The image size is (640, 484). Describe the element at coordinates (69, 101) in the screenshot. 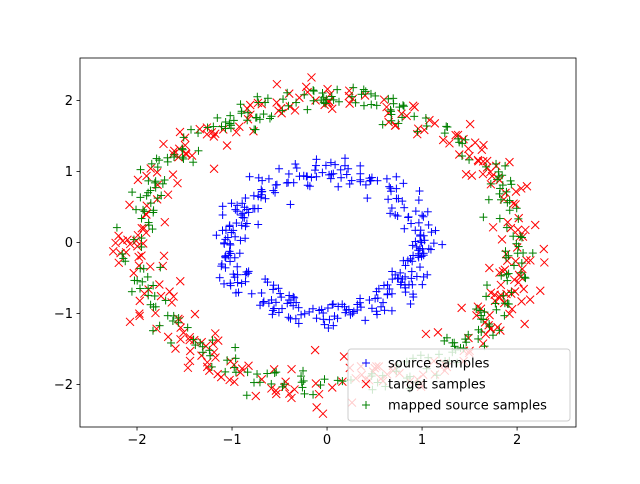

I see `y-tick-label: 2` at that location.